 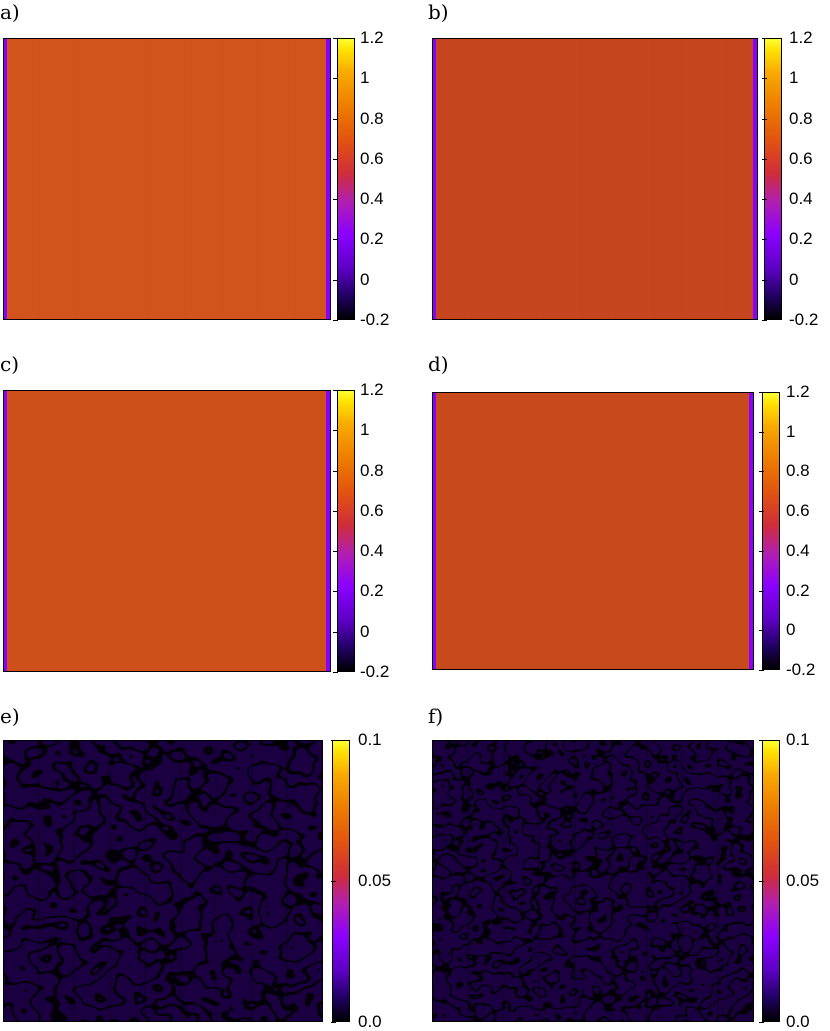 I want to click on heatmap-e, so click(x=163, y=881).